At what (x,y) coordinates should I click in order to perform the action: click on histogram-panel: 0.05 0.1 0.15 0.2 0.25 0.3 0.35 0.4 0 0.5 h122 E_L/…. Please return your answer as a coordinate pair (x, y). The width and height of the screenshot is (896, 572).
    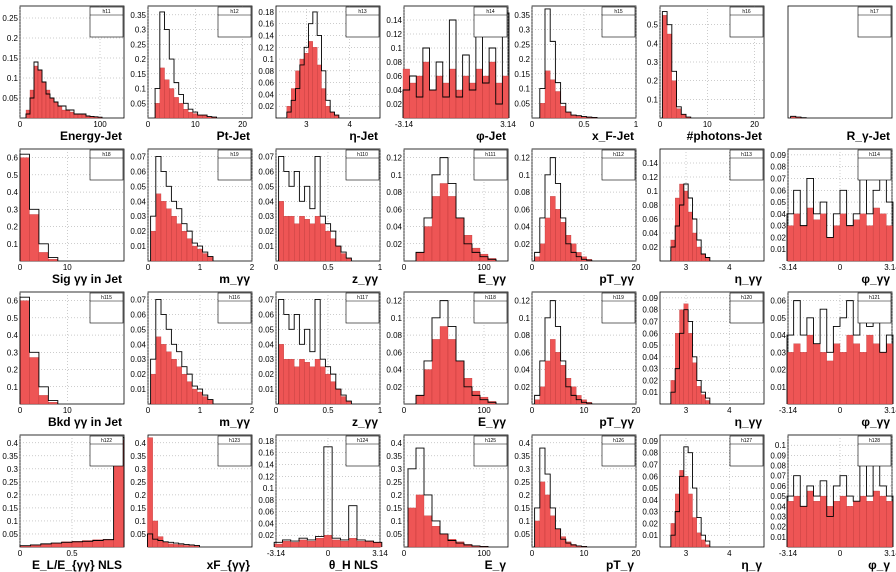
    Looking at the image, I should click on (64, 500).